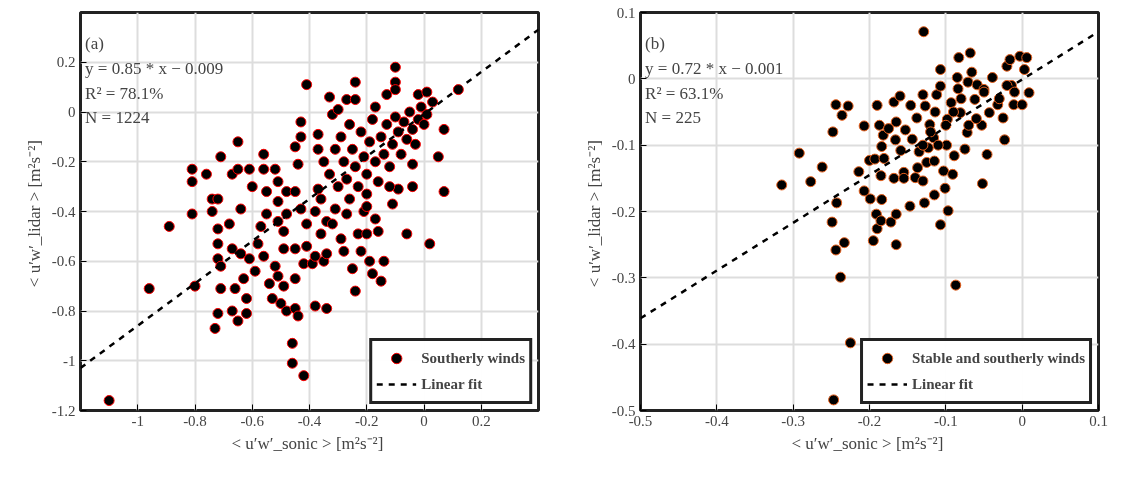 The width and height of the screenshot is (1126, 478). What do you see at coordinates (94, 44) in the screenshot?
I see `annotation: (a)` at bounding box center [94, 44].